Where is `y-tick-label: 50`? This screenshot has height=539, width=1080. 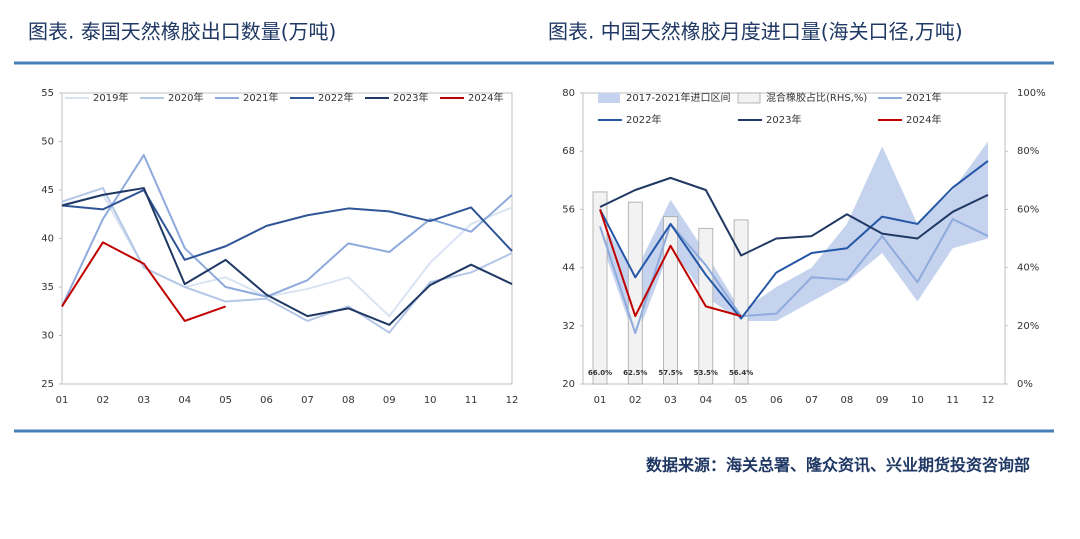
y-tick-label: 50 is located at coordinates (47, 142).